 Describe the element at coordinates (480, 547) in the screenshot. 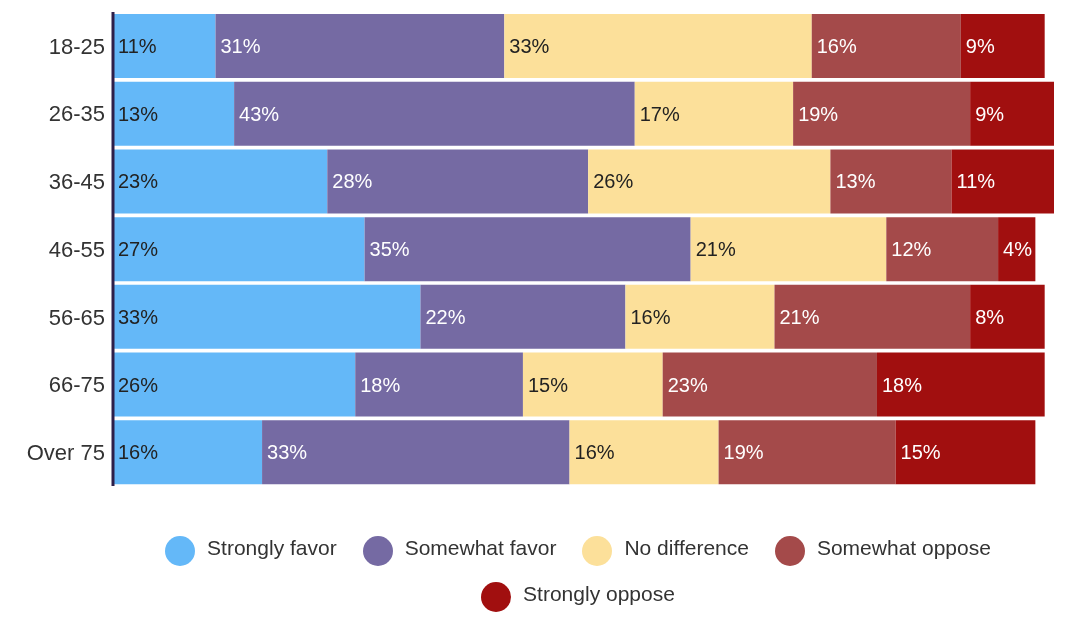

I see `legend-label: Somewhat favor` at that location.